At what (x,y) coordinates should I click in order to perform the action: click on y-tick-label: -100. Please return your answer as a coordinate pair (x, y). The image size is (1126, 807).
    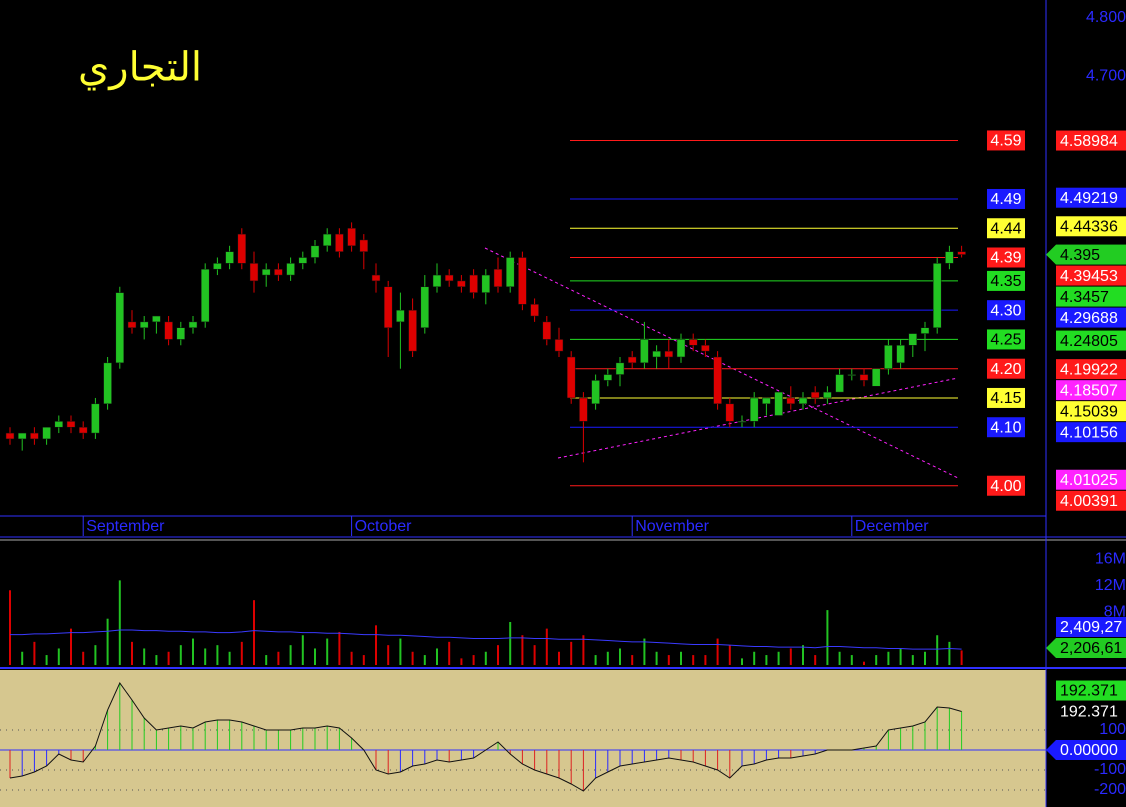
    Looking at the image, I should click on (1110, 769).